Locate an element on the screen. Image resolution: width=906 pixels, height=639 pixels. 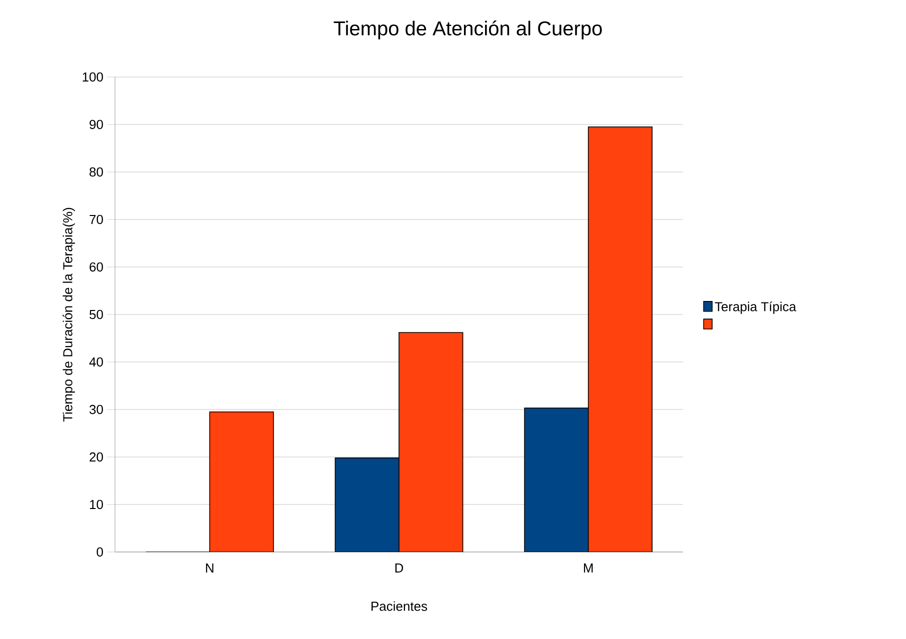
y-axis-title: Tiempo de Duración de la Terapia(%) is located at coordinates (68, 315).